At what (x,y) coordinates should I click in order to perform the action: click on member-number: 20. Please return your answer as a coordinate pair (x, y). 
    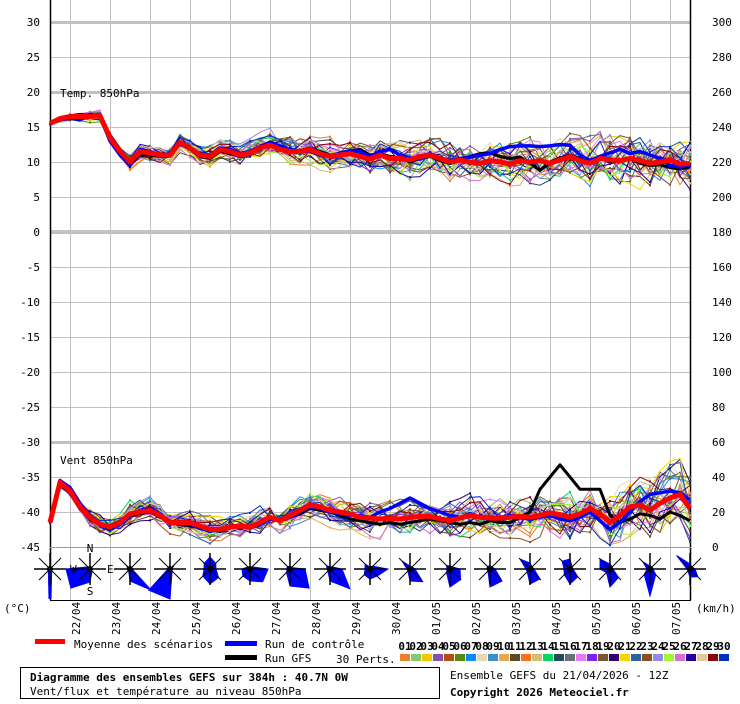
    Looking at the image, I should click on (613, 646).